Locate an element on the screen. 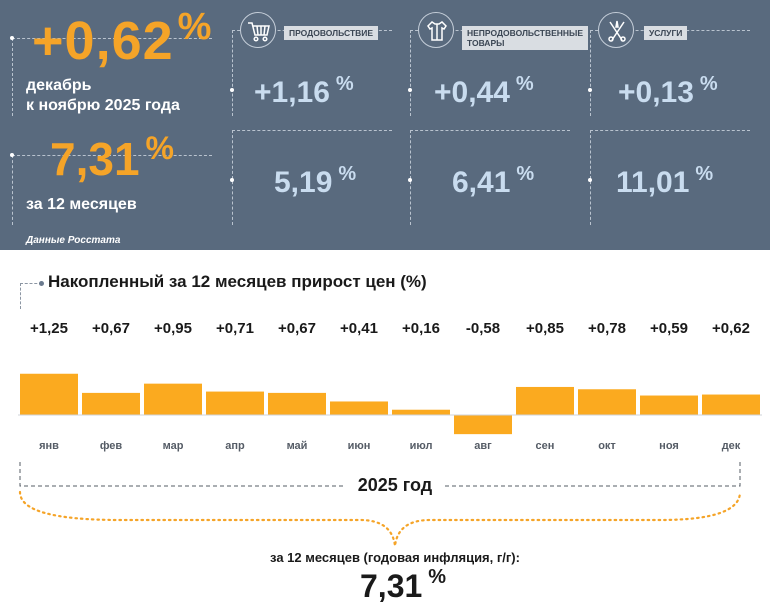 Image resolution: width=770 pixels, height=606 pixels. food-month-dot is located at coordinates (232, 90).